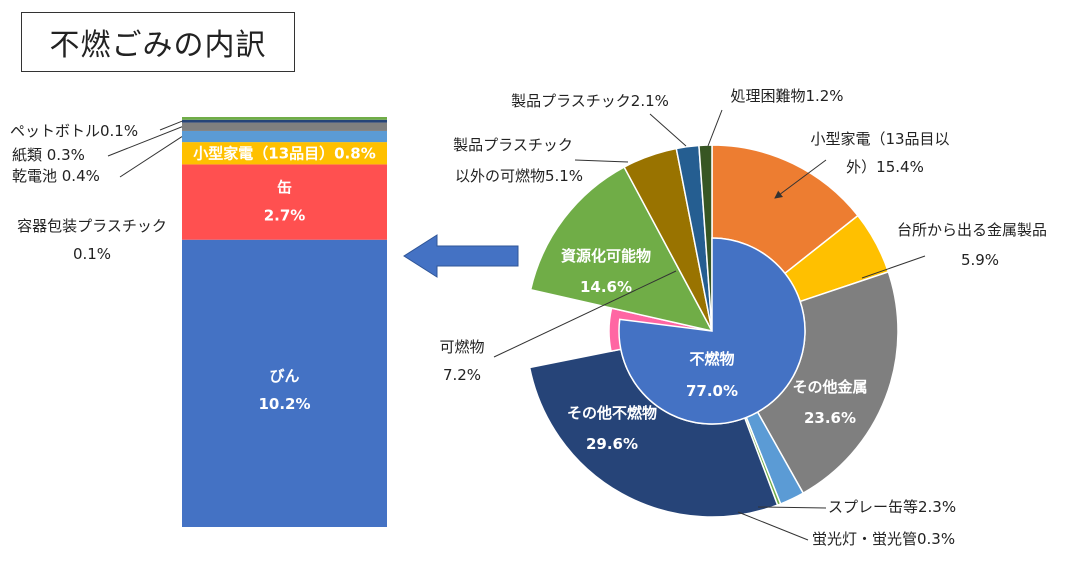 The height and width of the screenshot is (563, 1089). Describe the element at coordinates (590, 101) in the screenshot. I see `pie-label: 製品プラスチック2.1%` at that location.